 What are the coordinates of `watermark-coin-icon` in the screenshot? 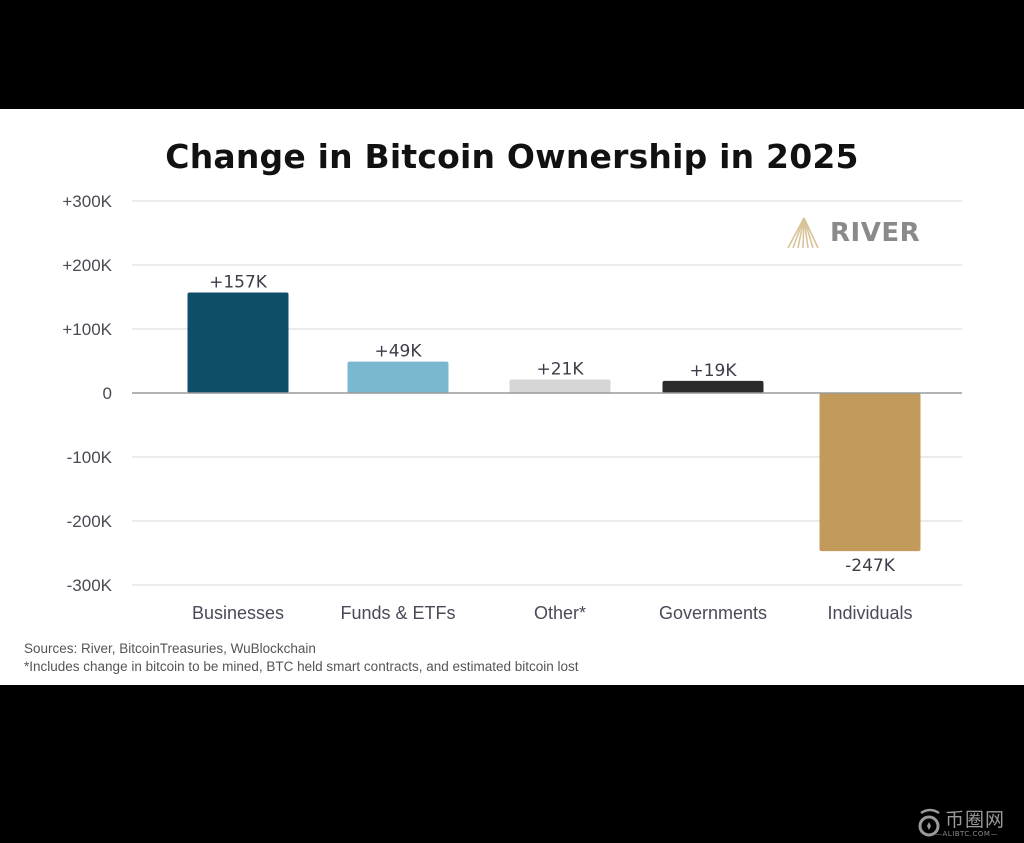 It's located at (929, 822).